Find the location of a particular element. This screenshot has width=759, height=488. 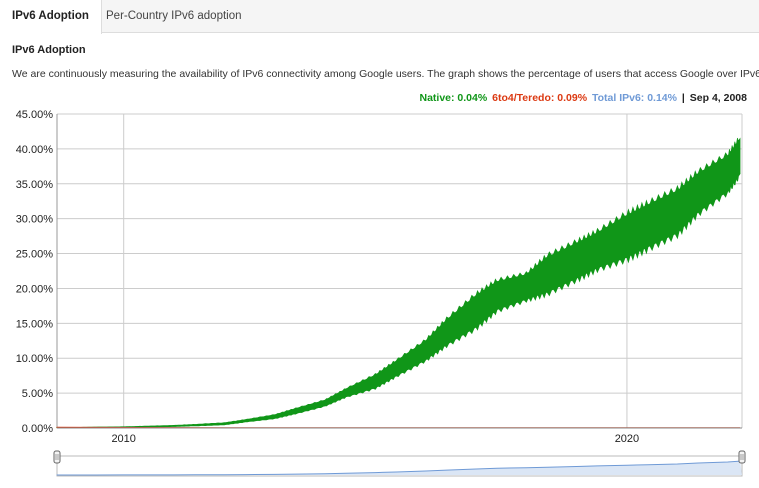

y-tick-label: 35.00% is located at coordinates (35, 185).